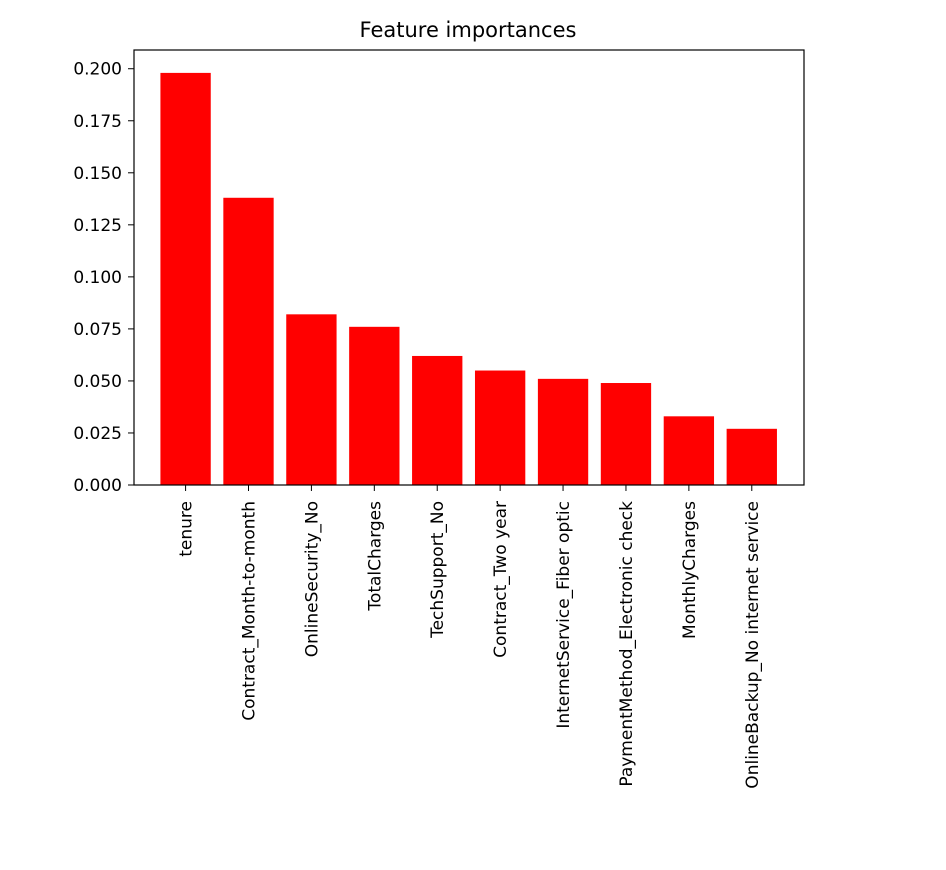 This screenshot has width=946, height=870. I want to click on y-tick-label: 0.200, so click(97, 70).